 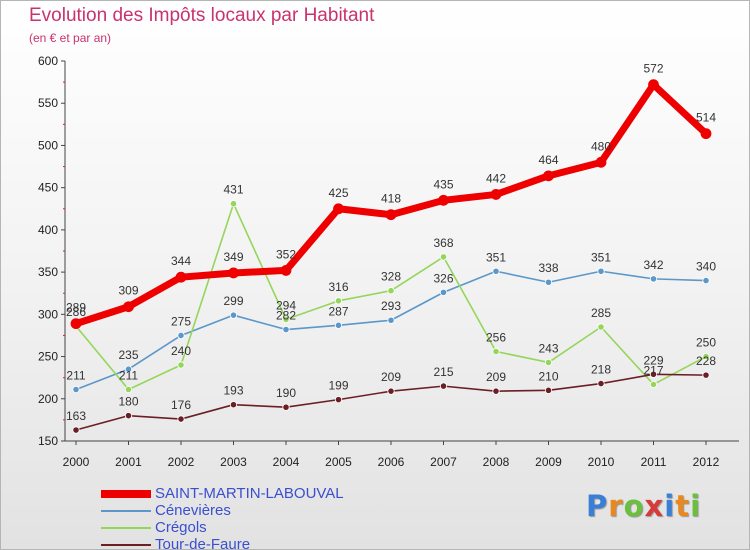 I want to click on data-label: 572, so click(x=653, y=69).